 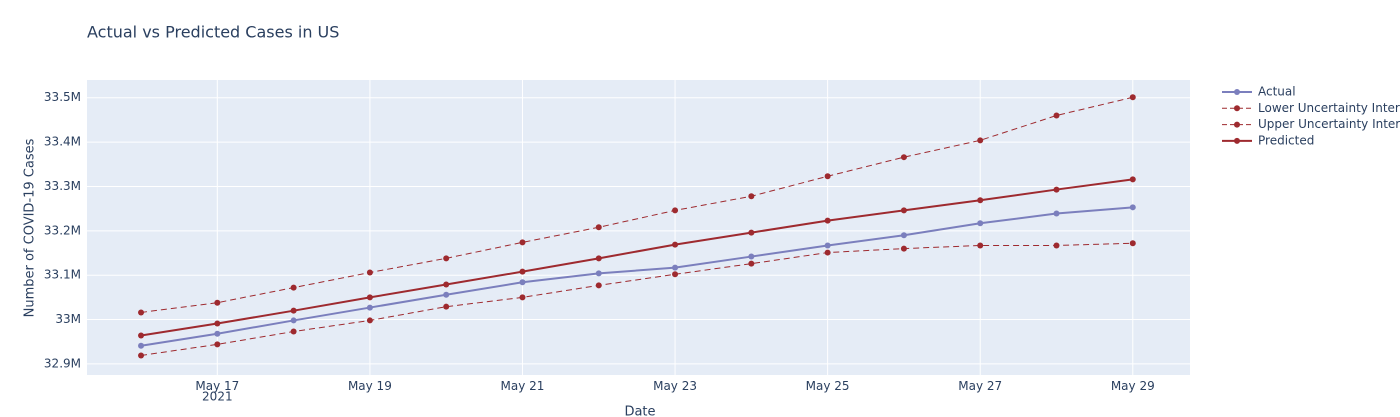 I want to click on x-tick-label: May 21, so click(x=523, y=386).